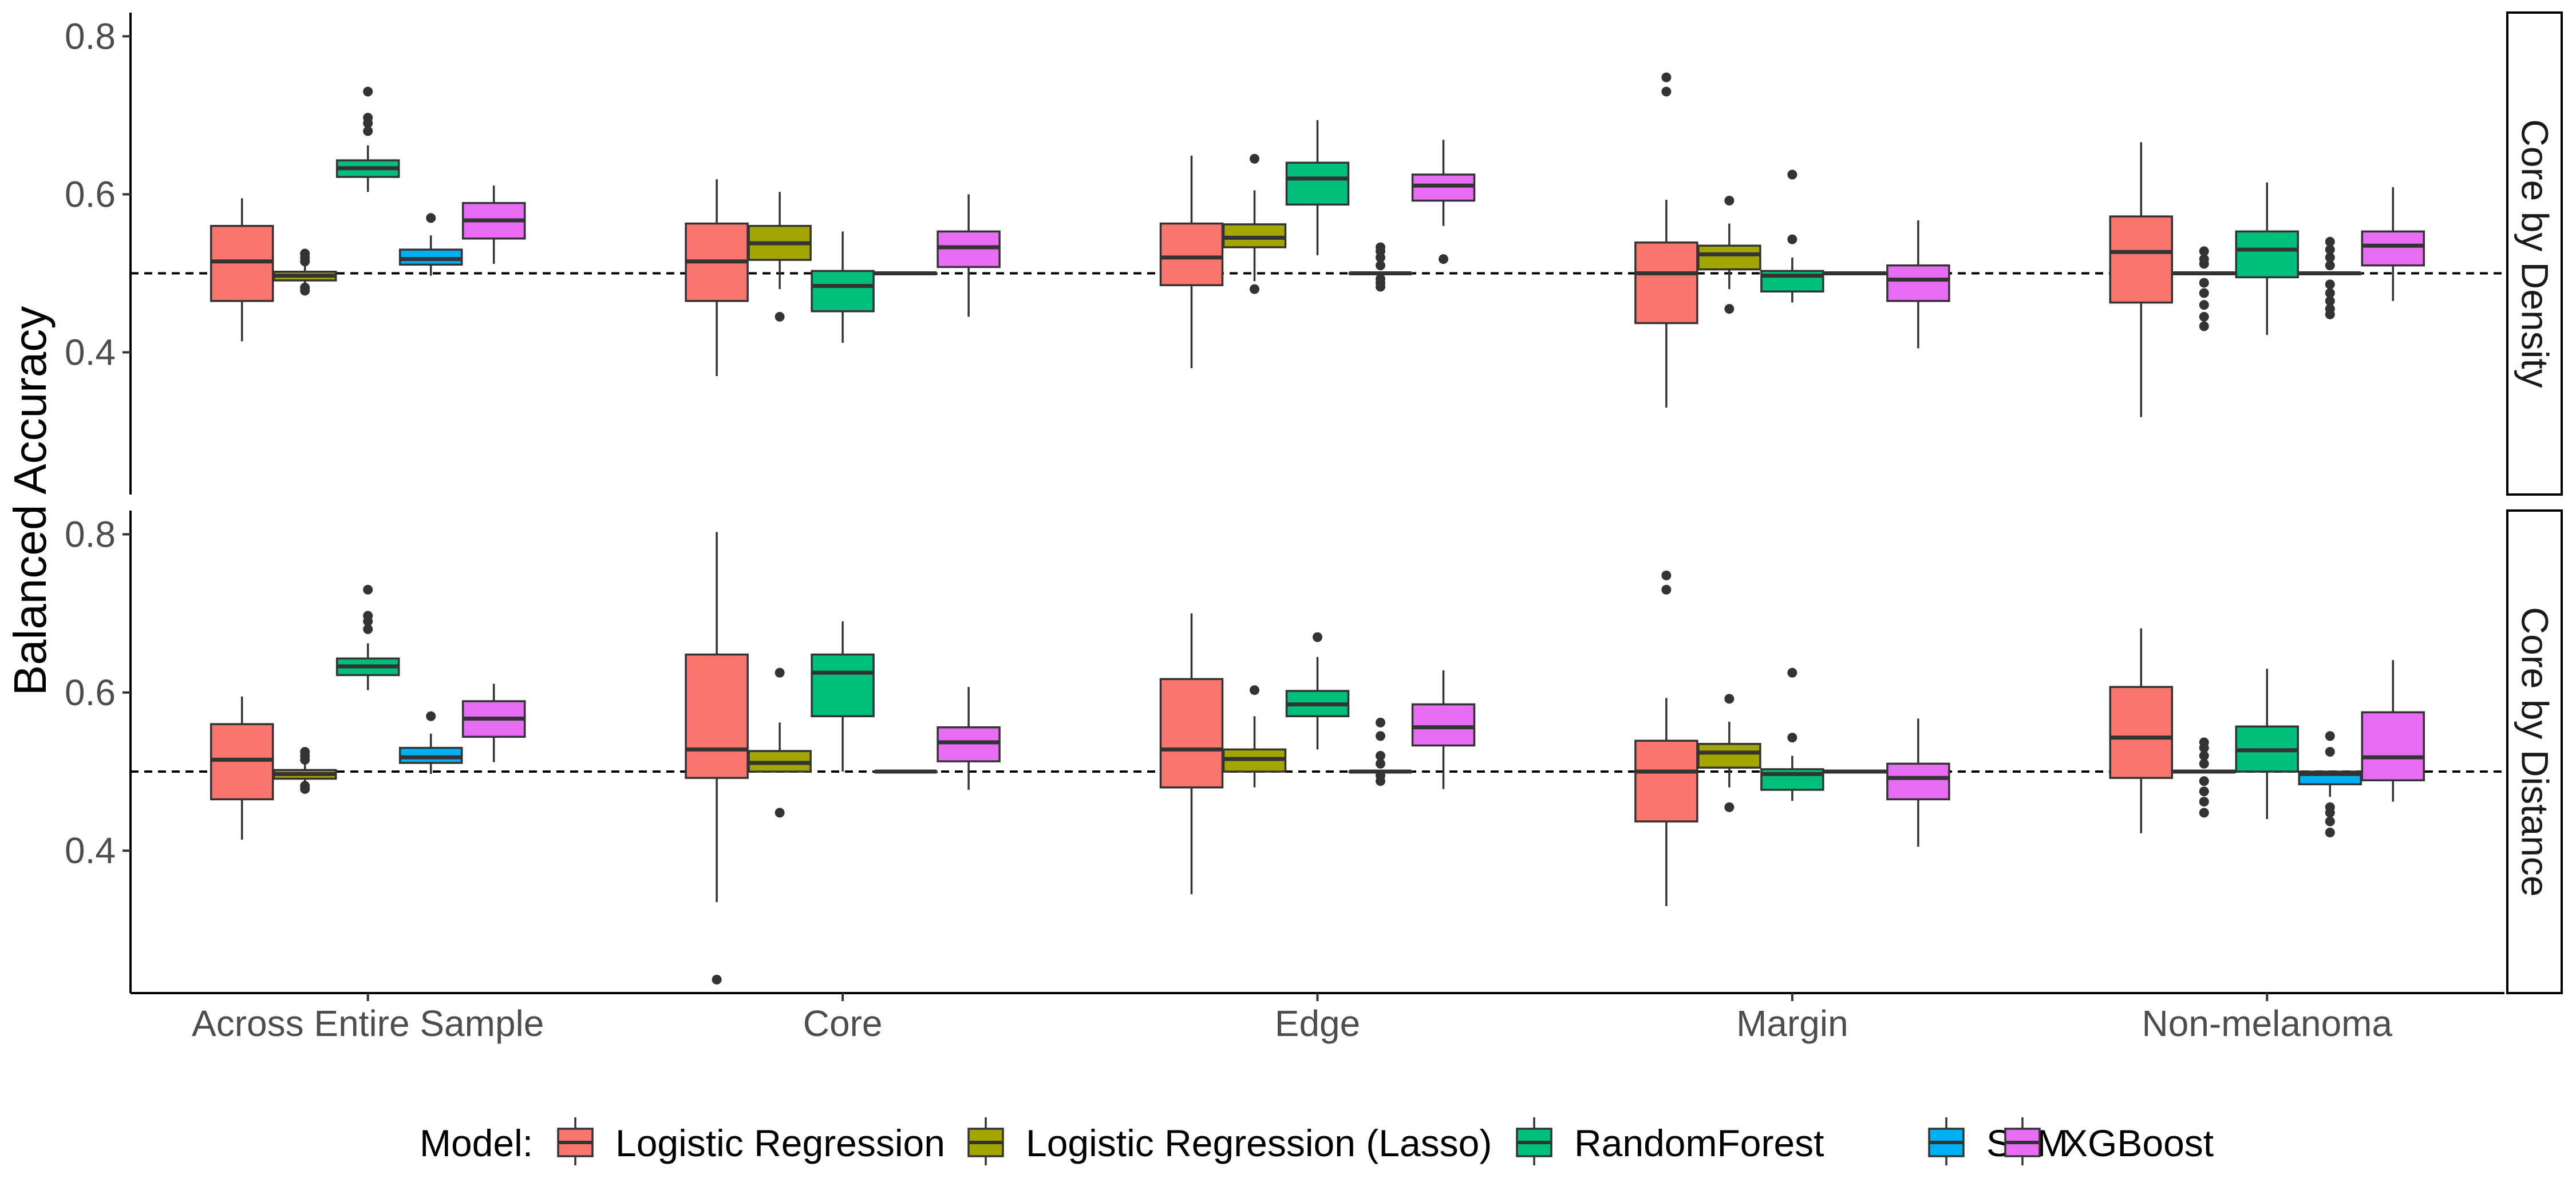 This screenshot has height=1202, width=2576. Describe the element at coordinates (1998, 1141) in the screenshot. I see `legend-item: SVM` at that location.